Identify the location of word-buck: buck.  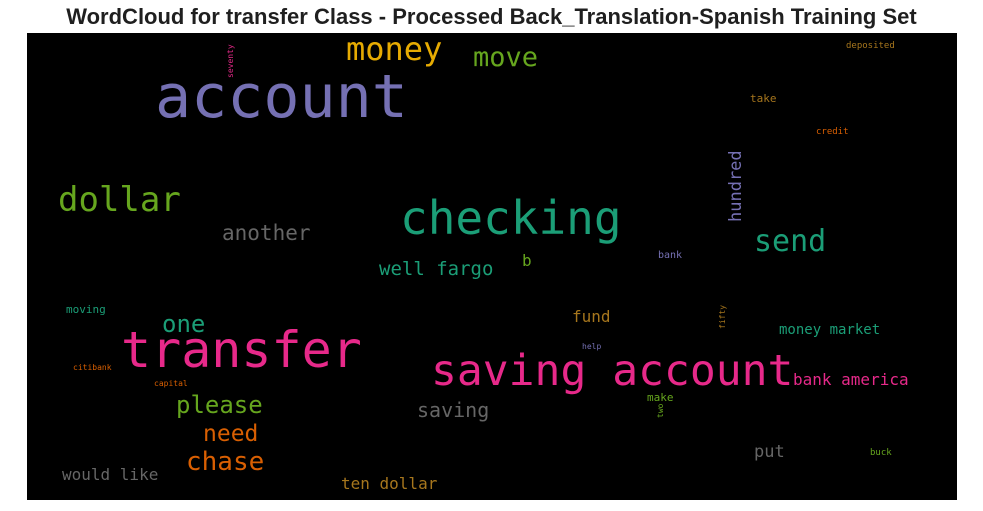
(881, 453).